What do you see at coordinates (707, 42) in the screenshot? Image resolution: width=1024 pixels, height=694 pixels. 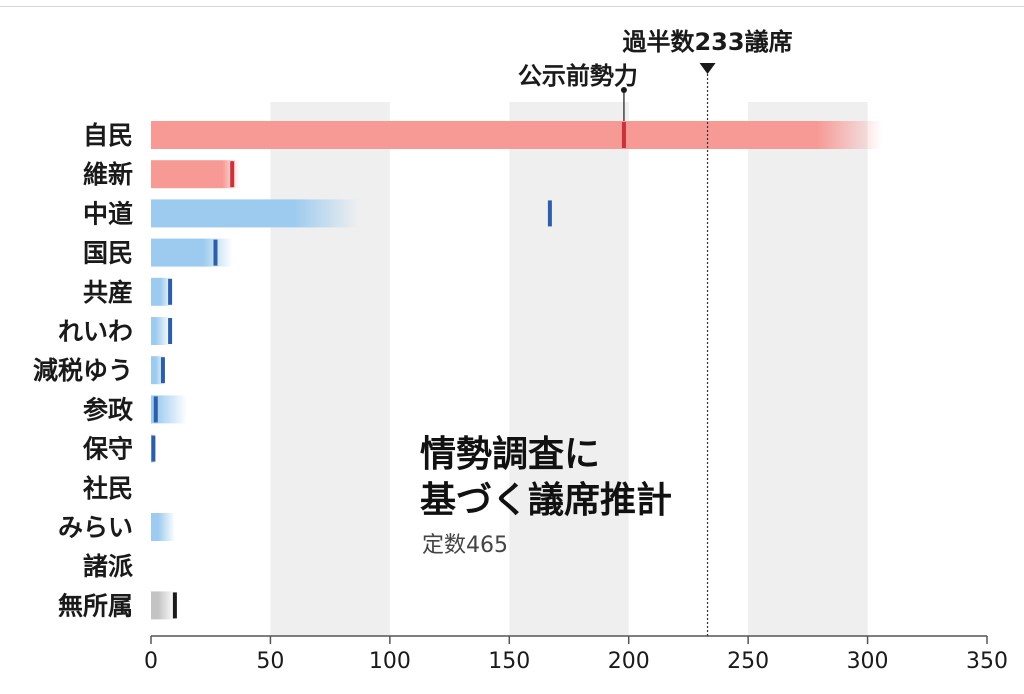 I see `majority-label: 過半数233議席` at bounding box center [707, 42].